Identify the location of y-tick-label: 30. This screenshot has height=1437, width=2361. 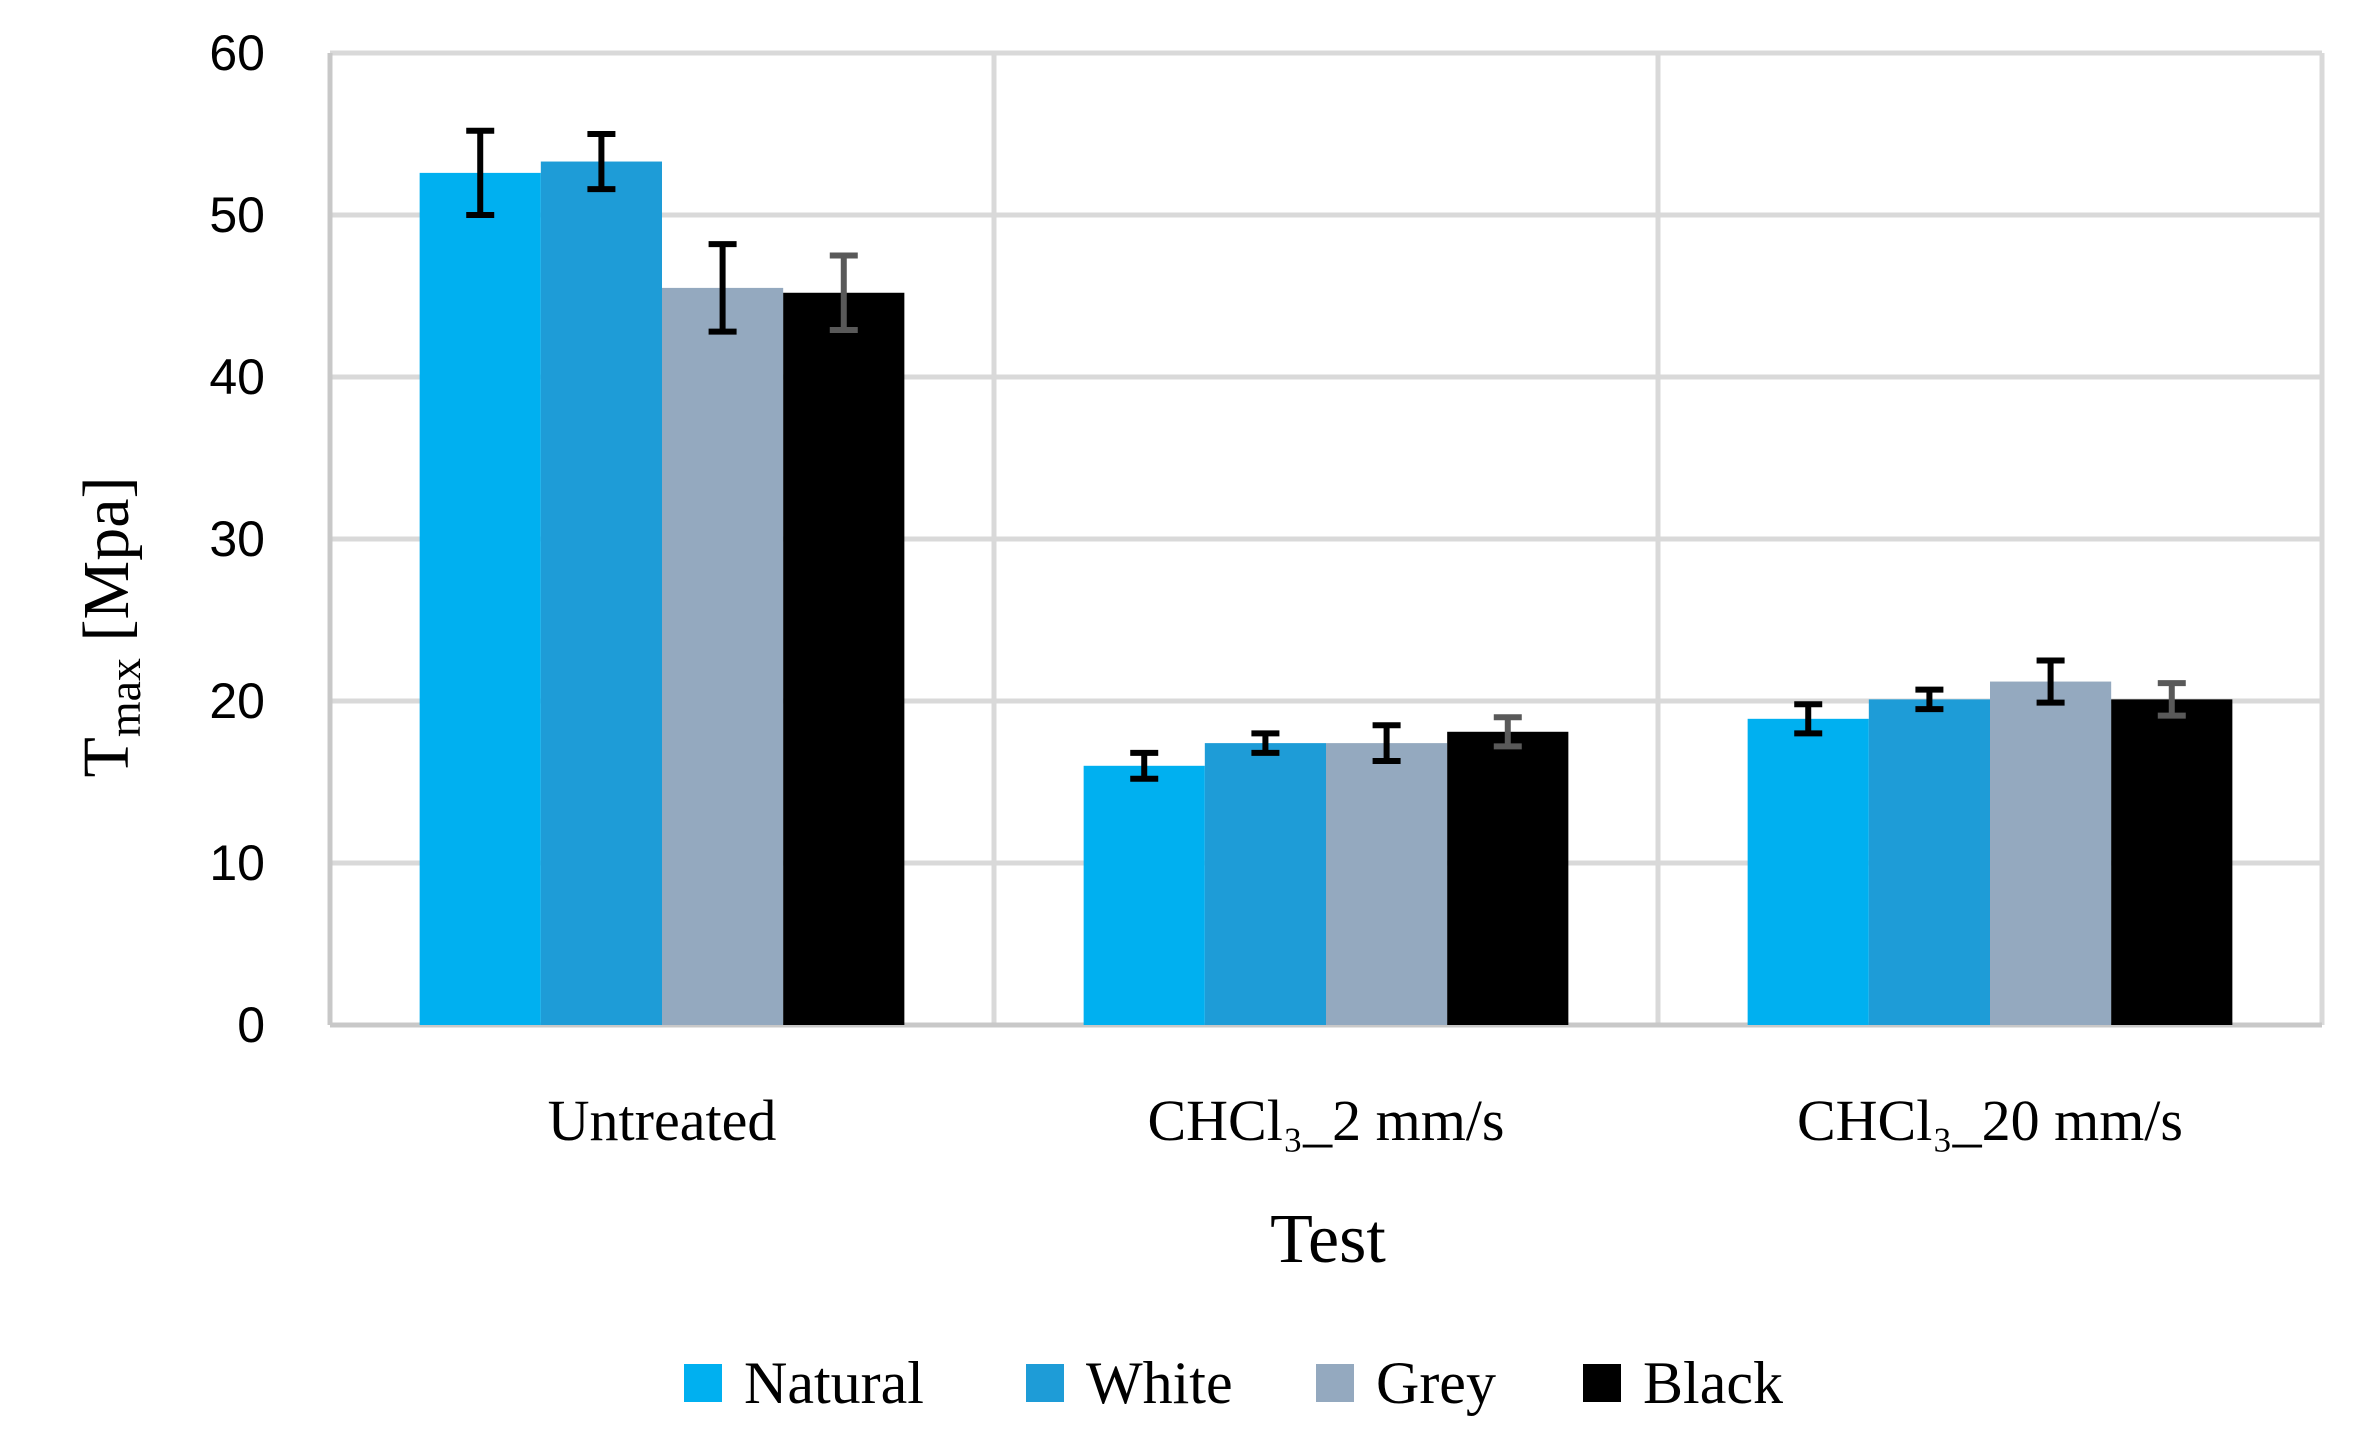
(237, 539).